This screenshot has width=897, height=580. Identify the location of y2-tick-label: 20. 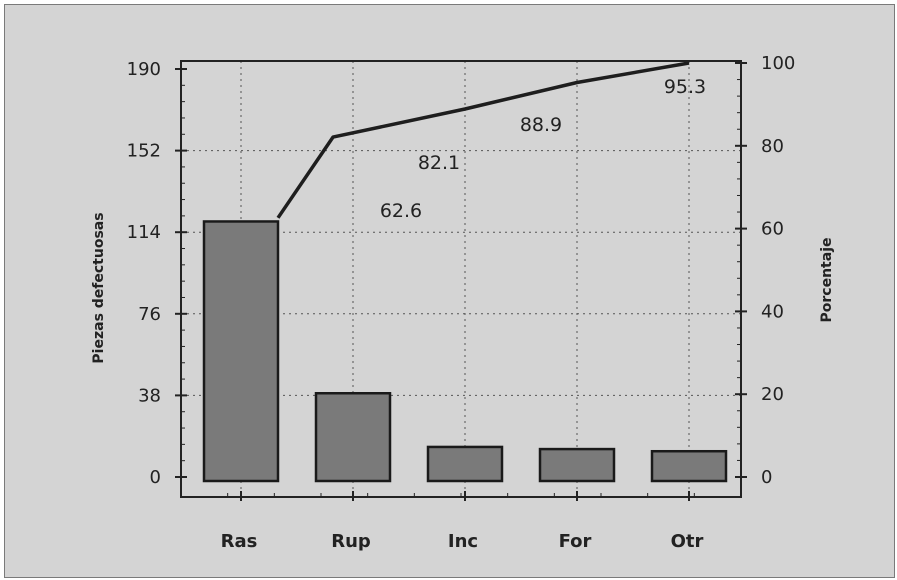
(772, 394).